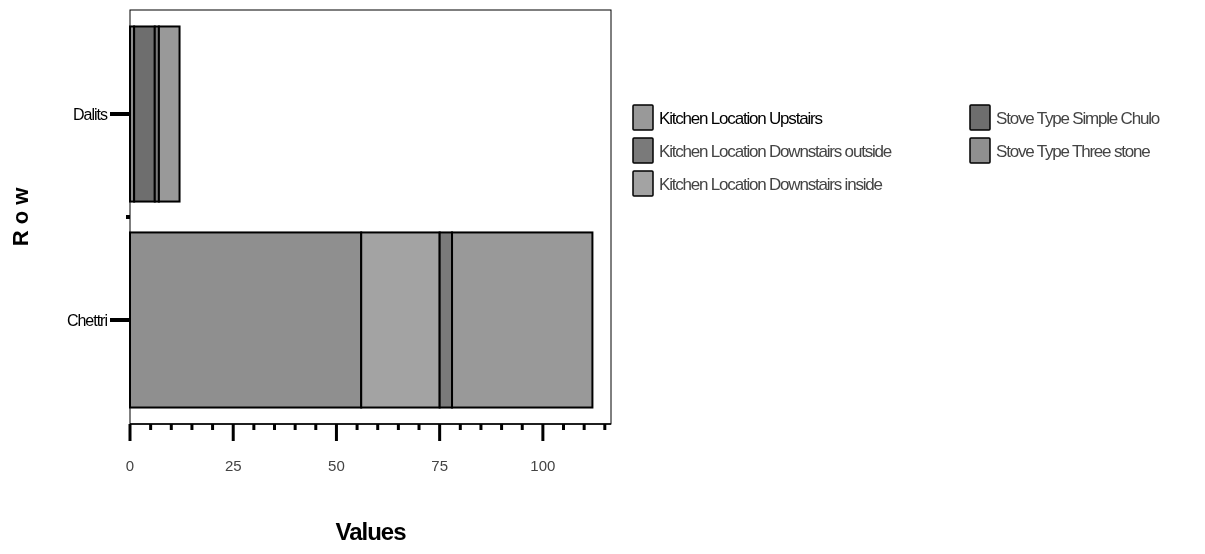 This screenshot has height=554, width=1205. What do you see at coordinates (336, 465) in the screenshot?
I see `x-tick-label: 50` at bounding box center [336, 465].